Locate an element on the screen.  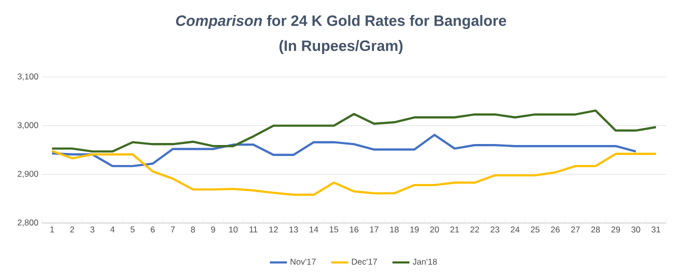
legend-label: Dec'17 is located at coordinates (364, 261).